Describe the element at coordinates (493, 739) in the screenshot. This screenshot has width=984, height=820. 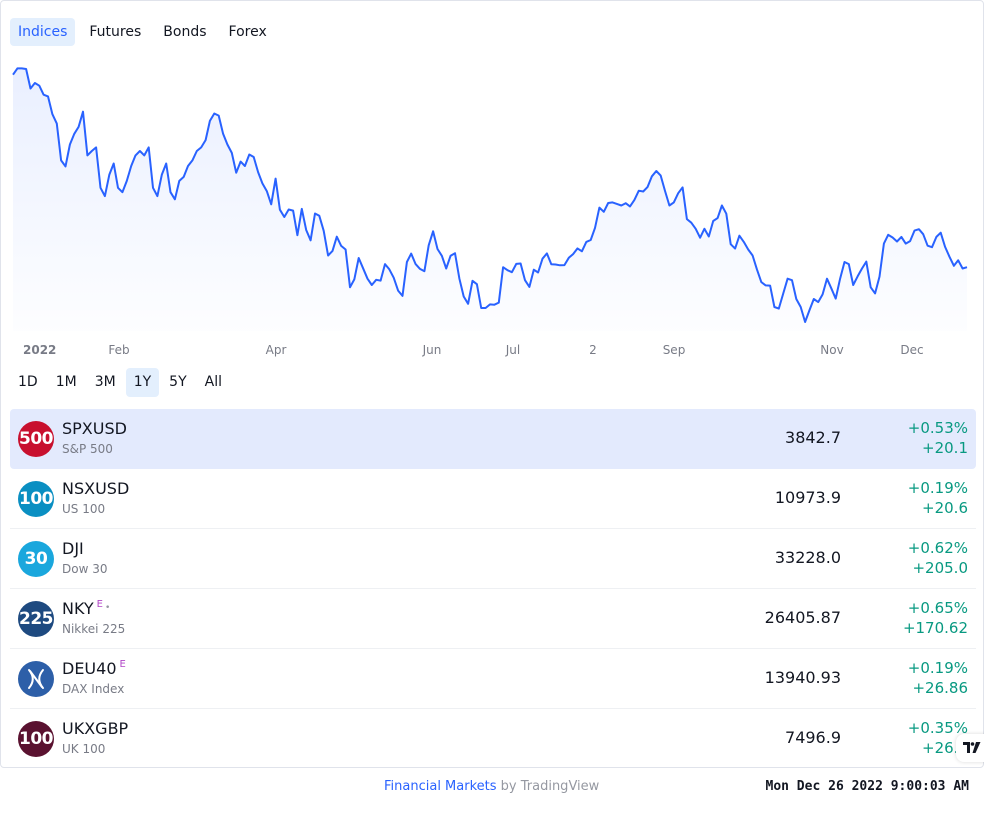
I see `symbol-row-ukxgbp: 100 UKXGBP UK 100 7496.9 +0.35% +26.7` at that location.